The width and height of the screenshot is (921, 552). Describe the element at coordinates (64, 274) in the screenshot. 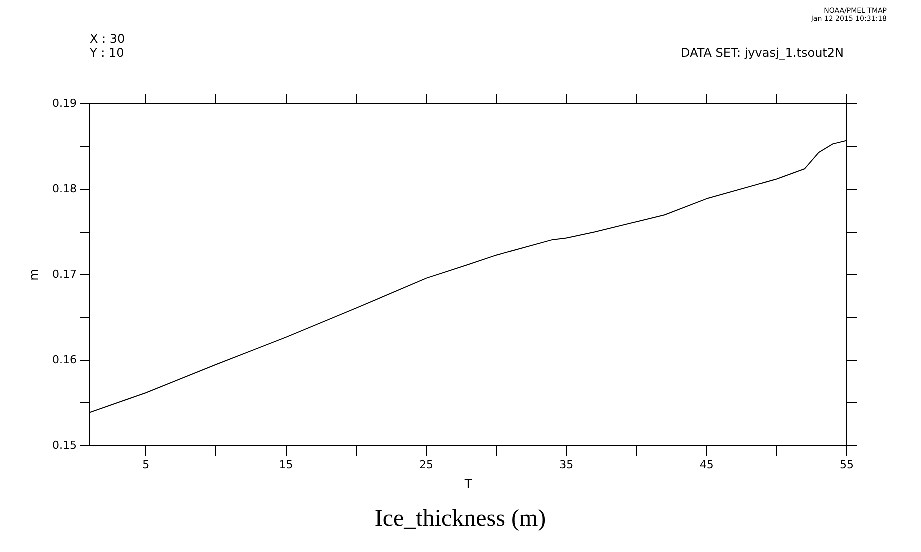

I see `y-tick-label: 0.17` at that location.